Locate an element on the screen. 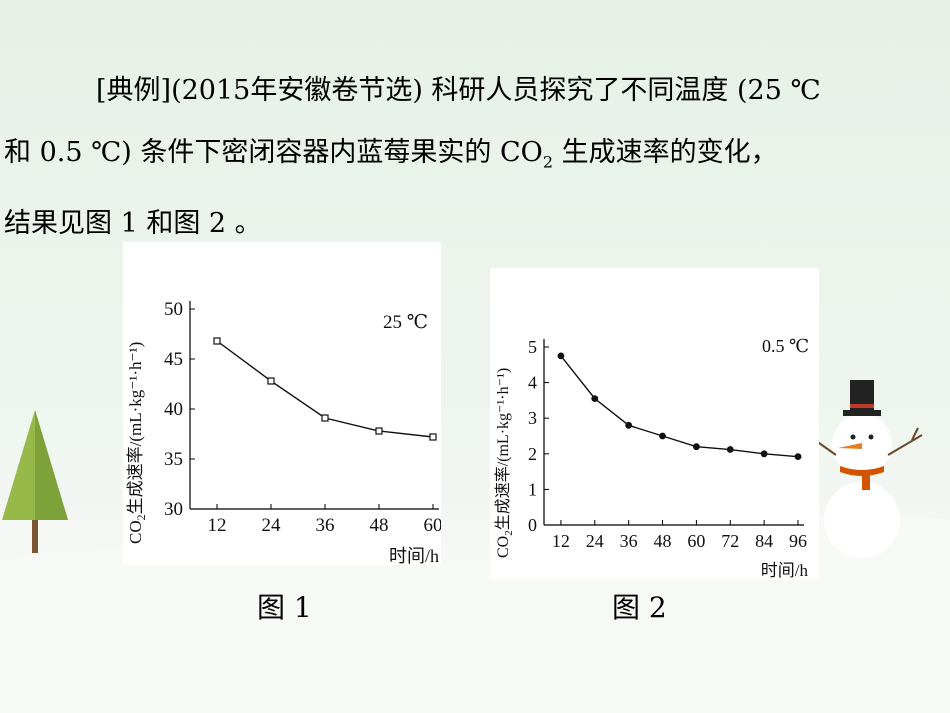 This screenshot has width=950, height=713. text-line-2-post: 生成速率的变化， is located at coordinates (665, 152).